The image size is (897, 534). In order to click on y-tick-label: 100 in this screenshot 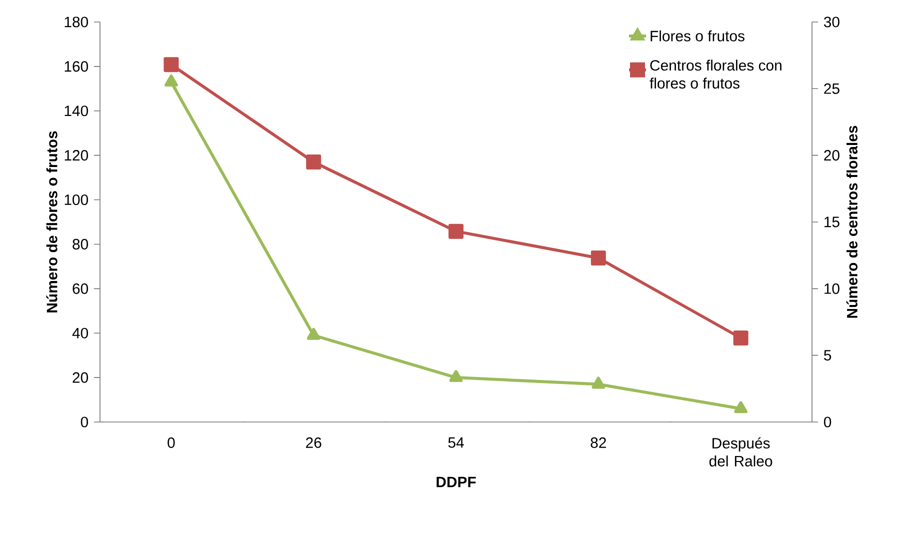, I will do `click(76, 200)`.